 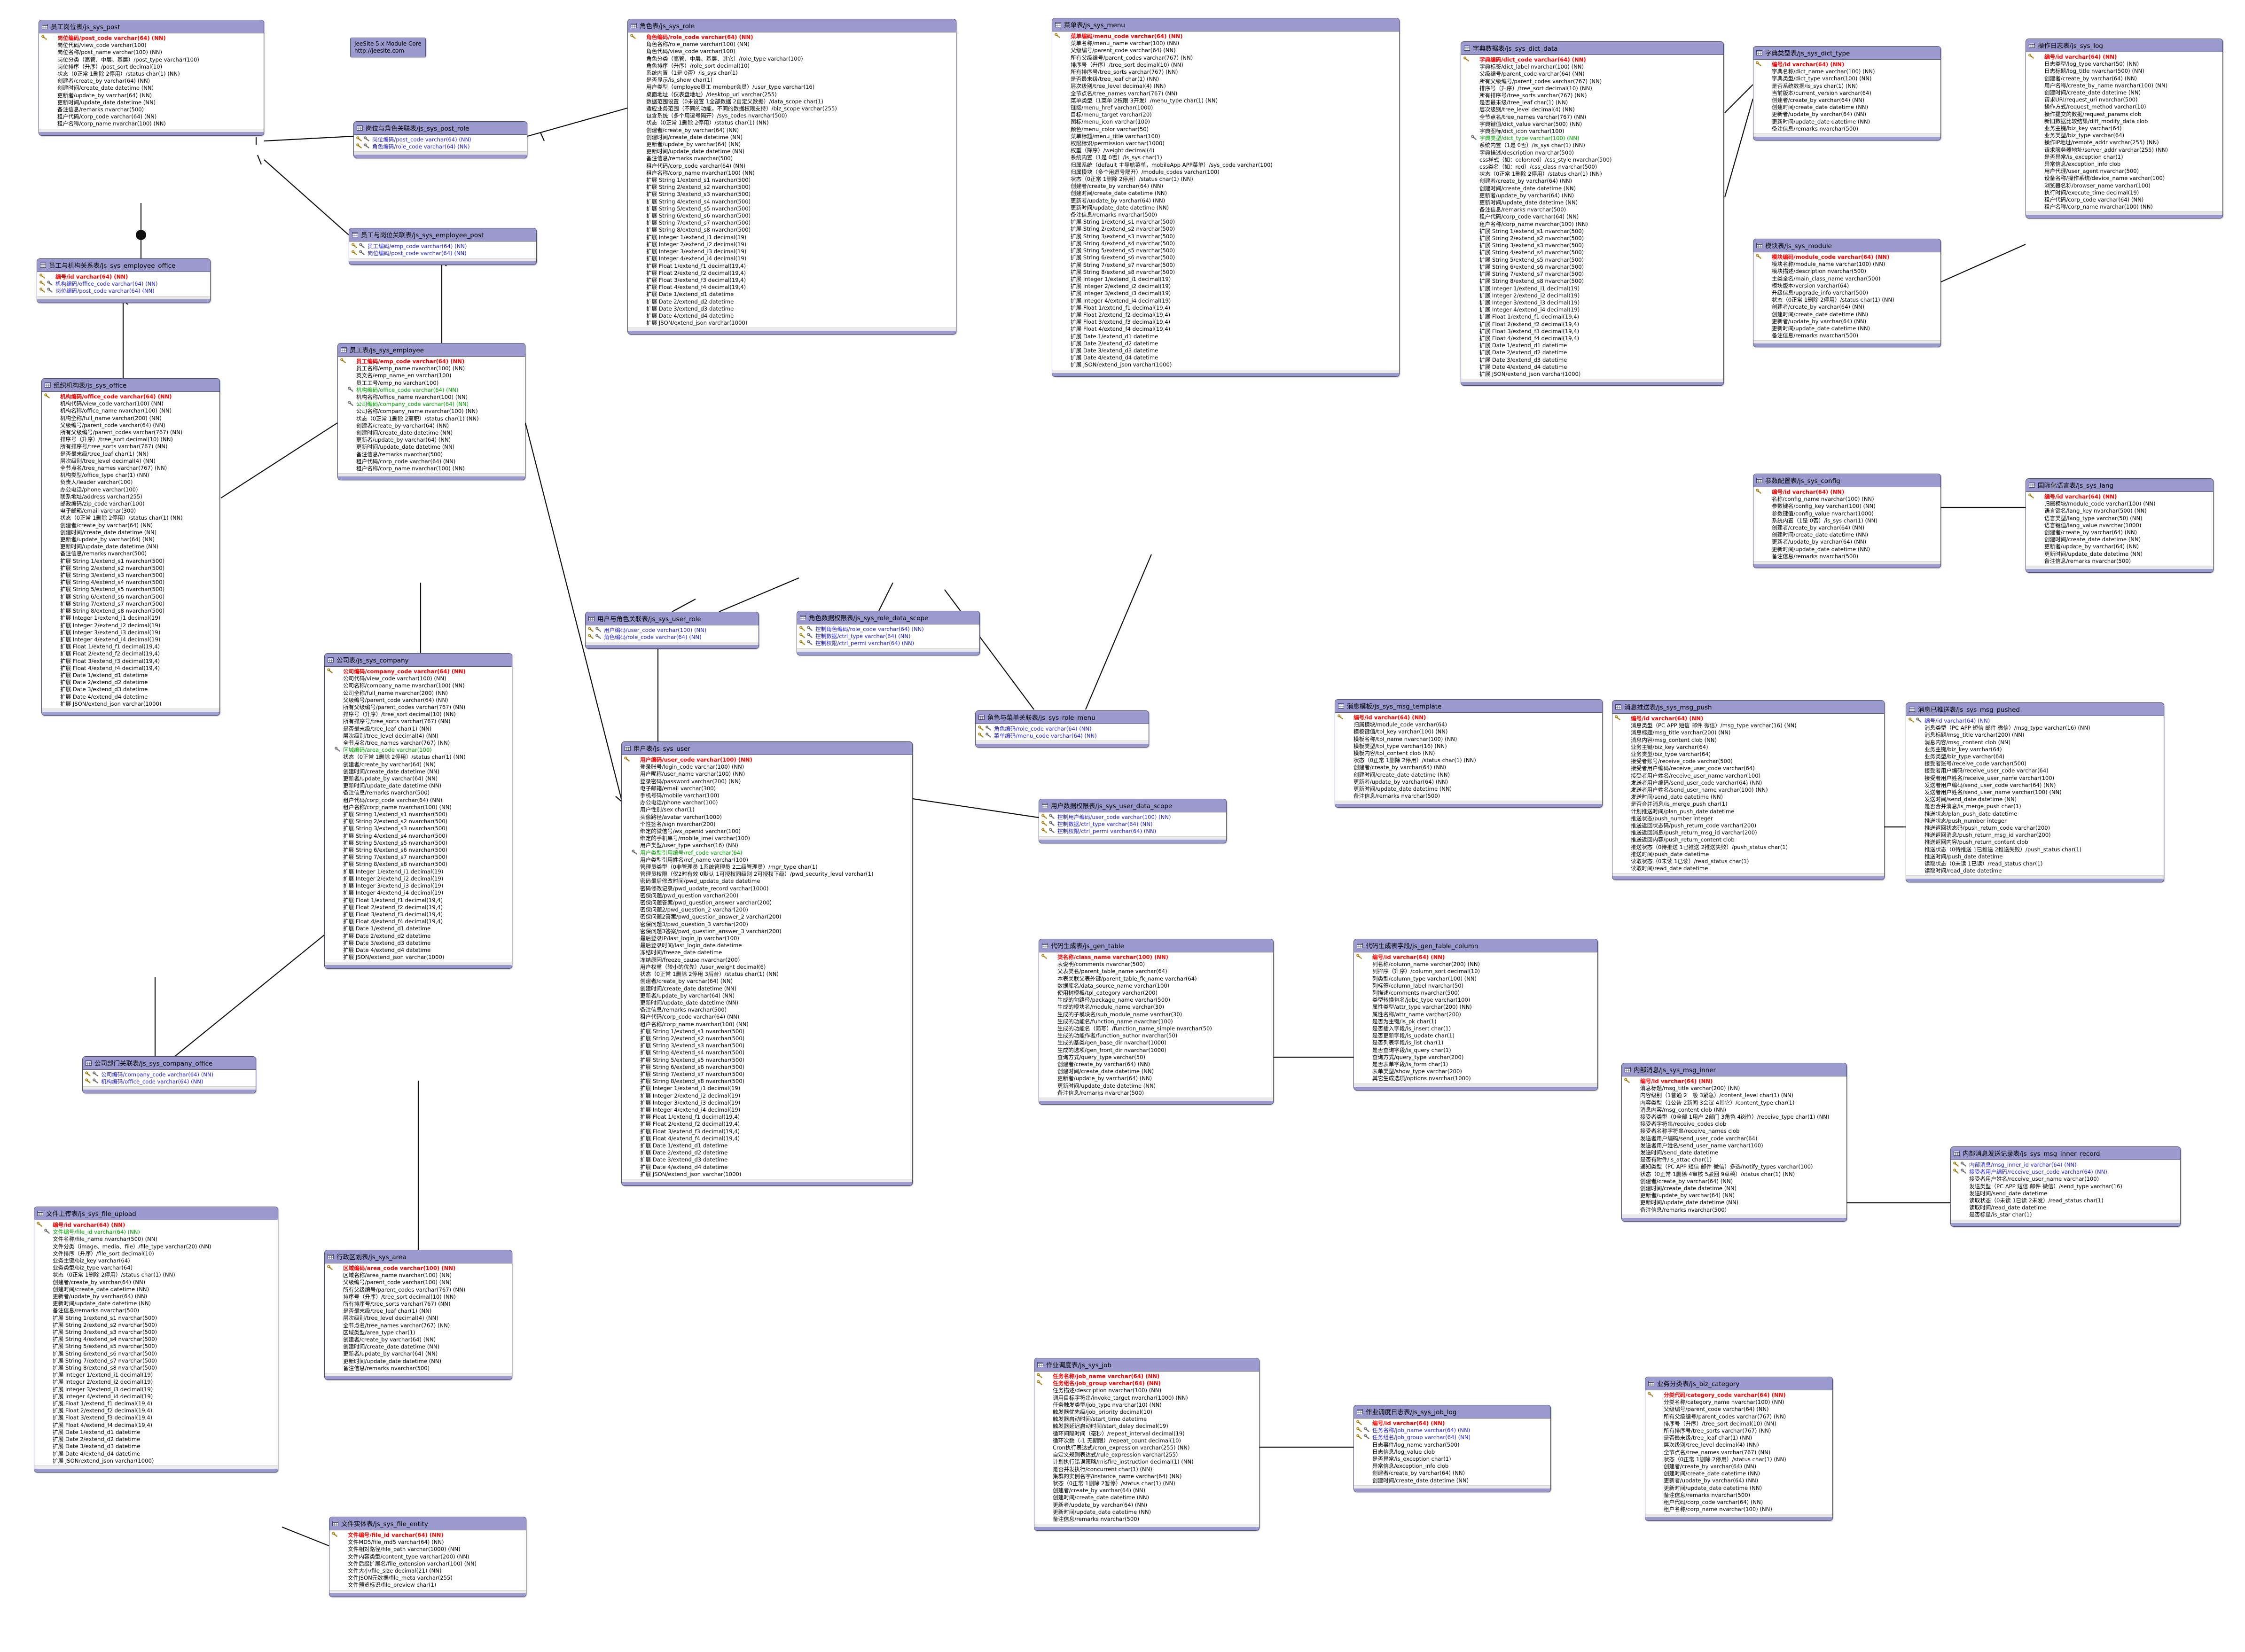 What do you see at coordinates (767, 967) in the screenshot?
I see `column-row: 用户权重（较小的优先）/user_weight decimal(6)` at bounding box center [767, 967].